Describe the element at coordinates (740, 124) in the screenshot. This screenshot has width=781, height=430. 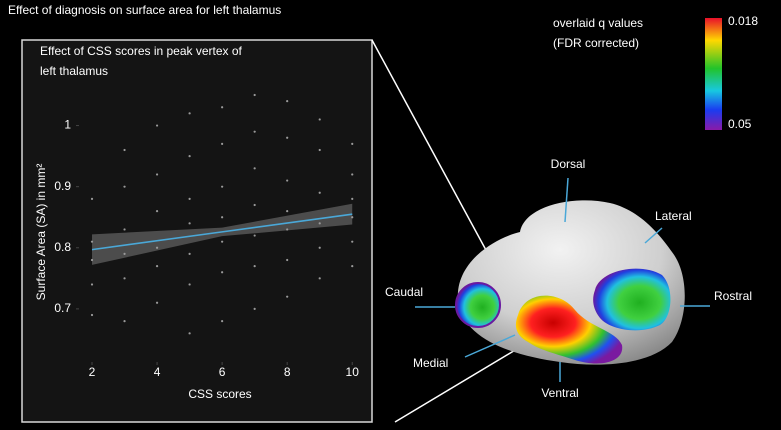
I see `colorbar-label: 0.05` at that location.